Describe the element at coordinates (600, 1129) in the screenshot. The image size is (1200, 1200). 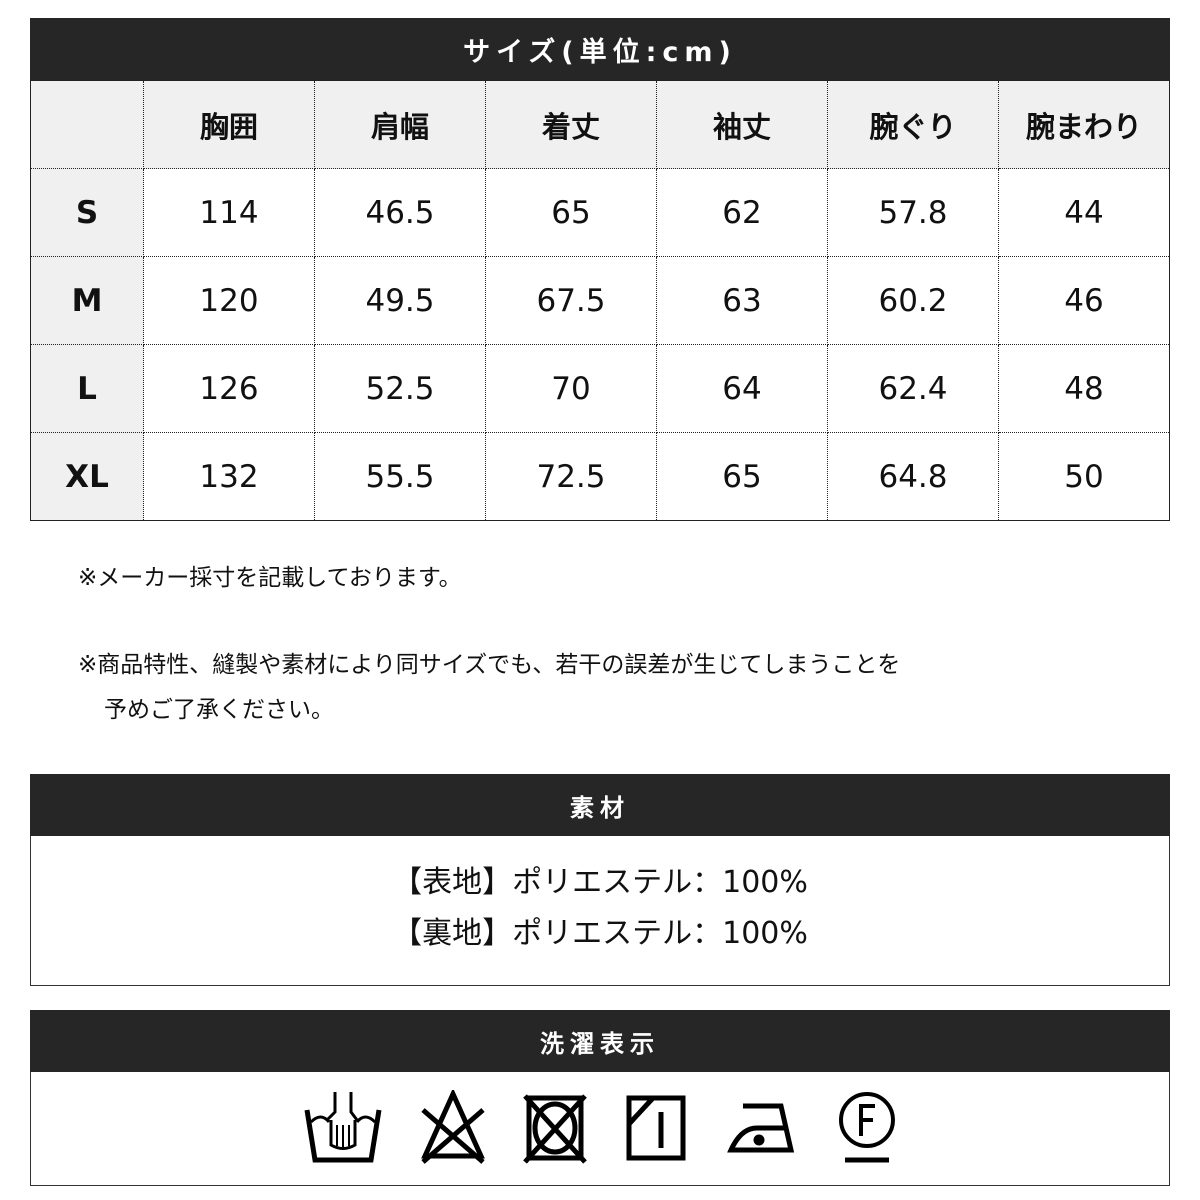
I see `care-box` at that location.